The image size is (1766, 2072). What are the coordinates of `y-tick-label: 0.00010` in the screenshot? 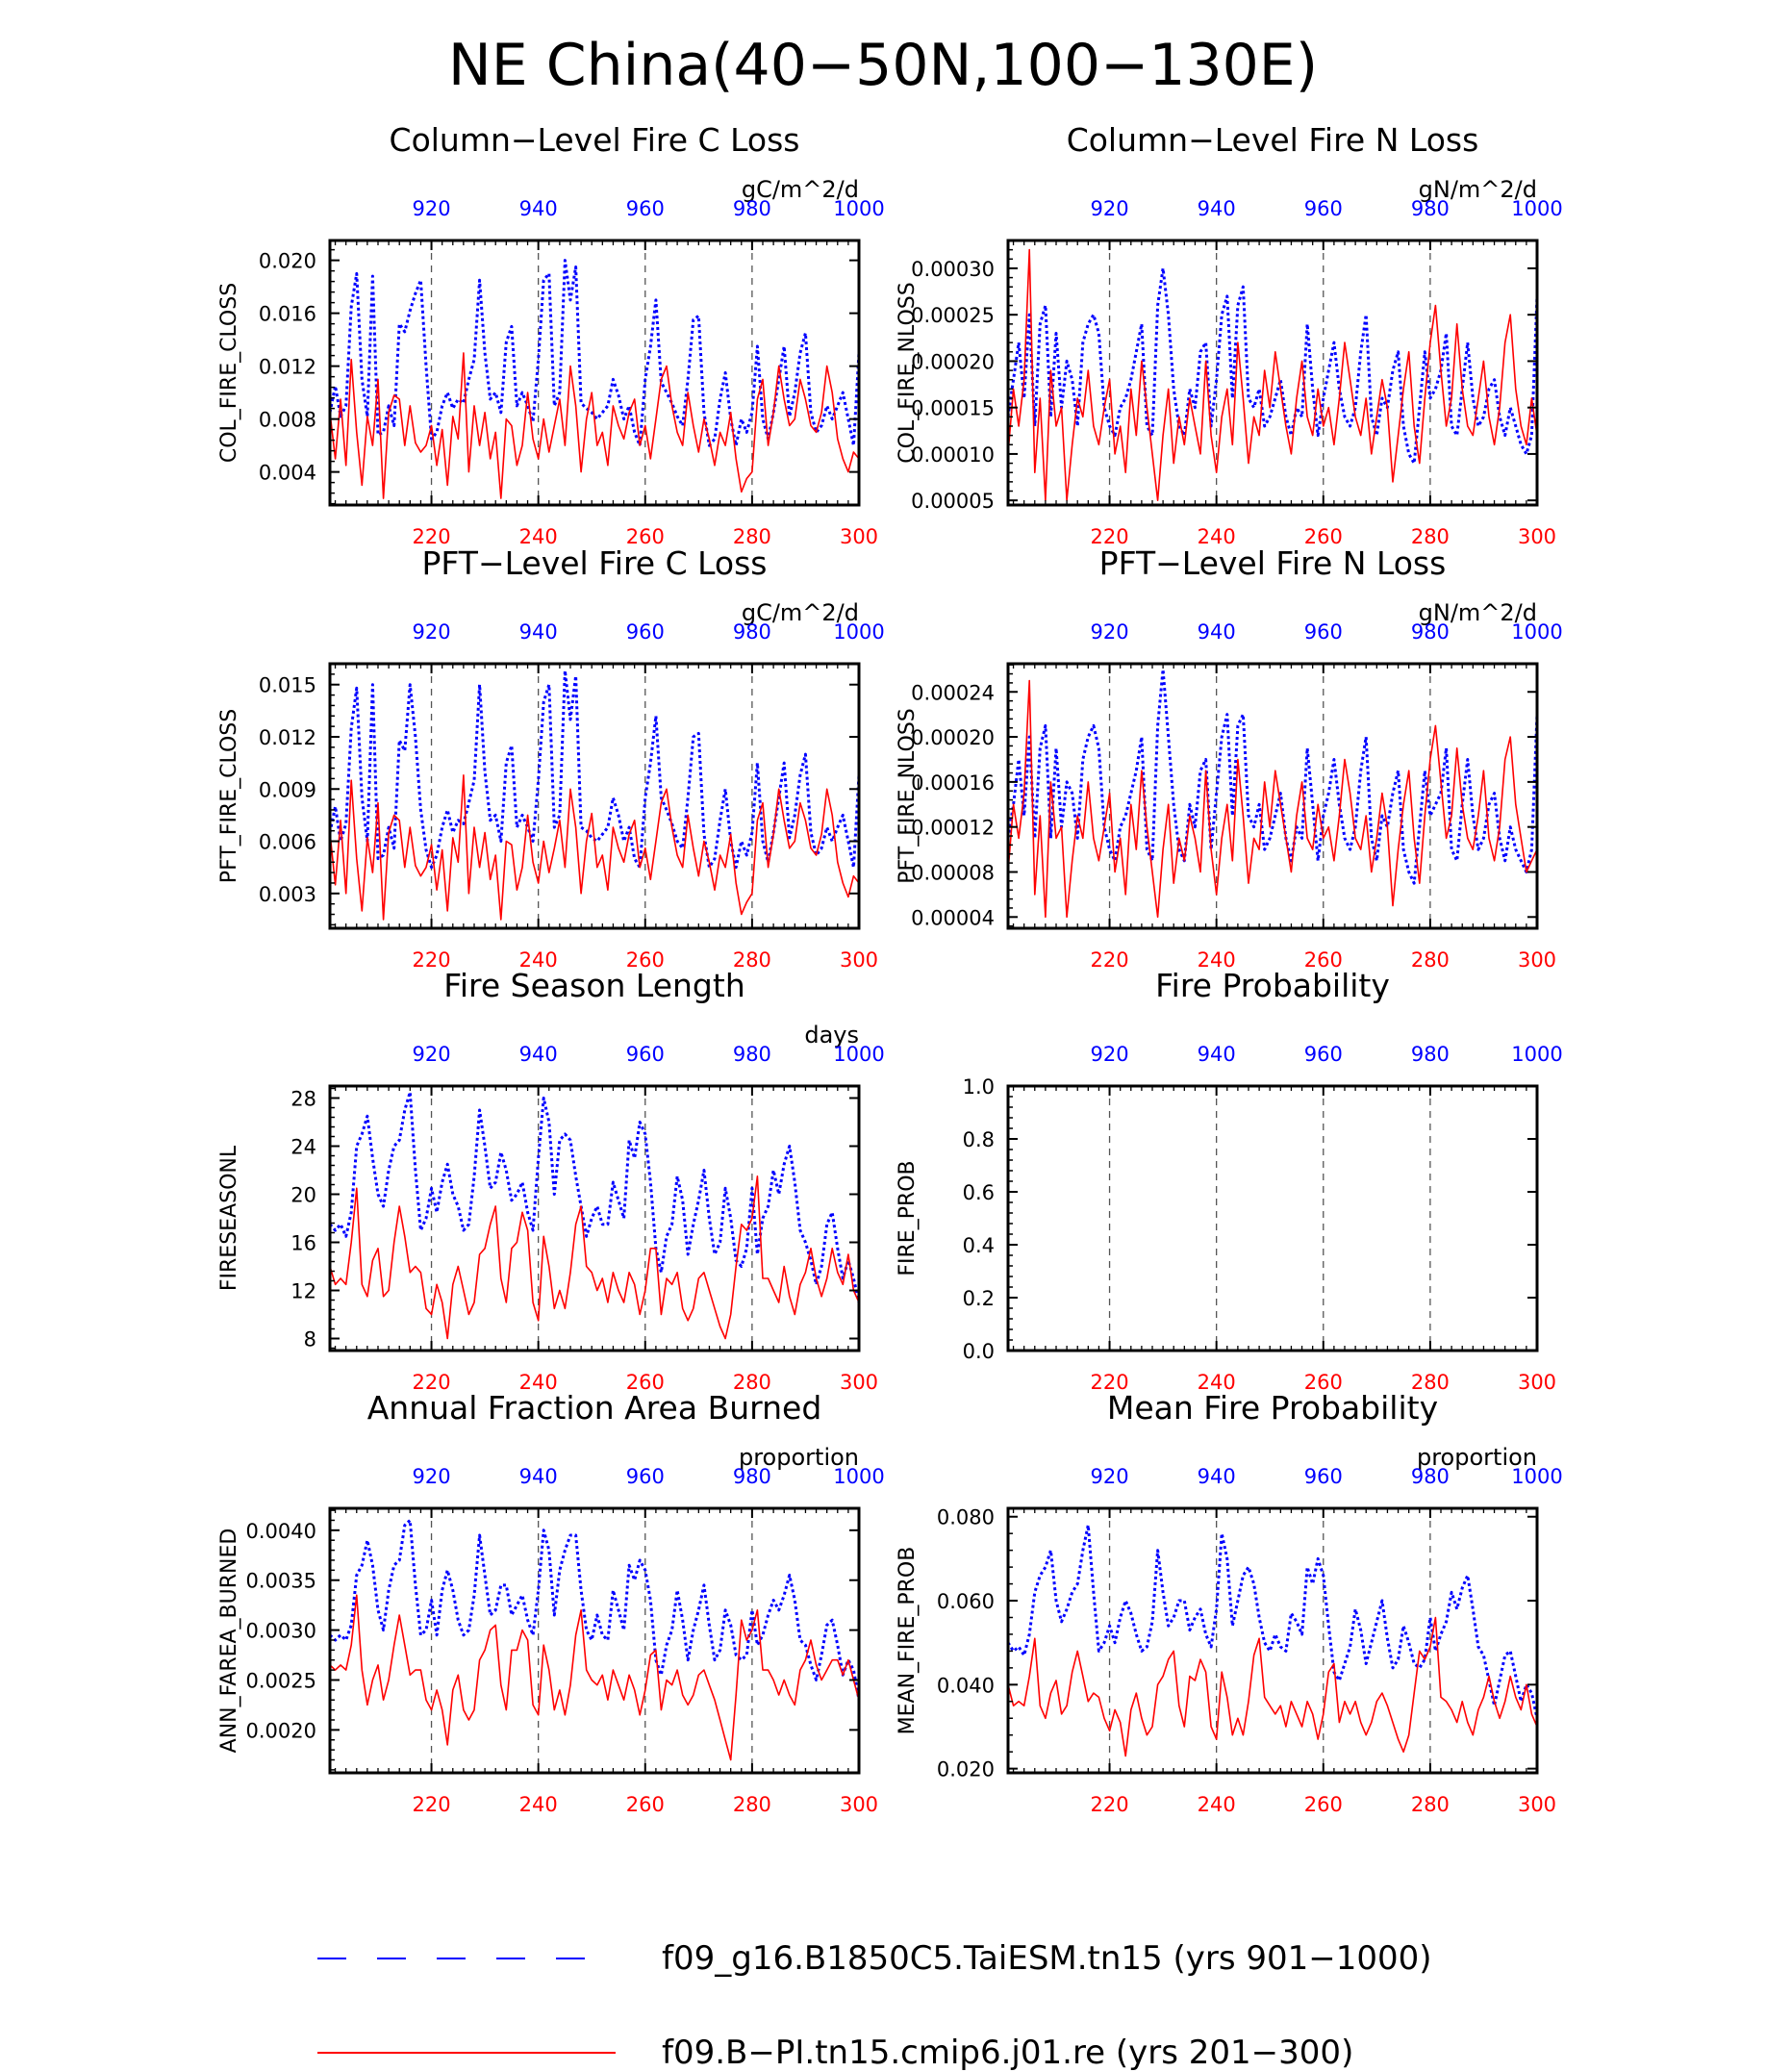 It's located at (953, 455).